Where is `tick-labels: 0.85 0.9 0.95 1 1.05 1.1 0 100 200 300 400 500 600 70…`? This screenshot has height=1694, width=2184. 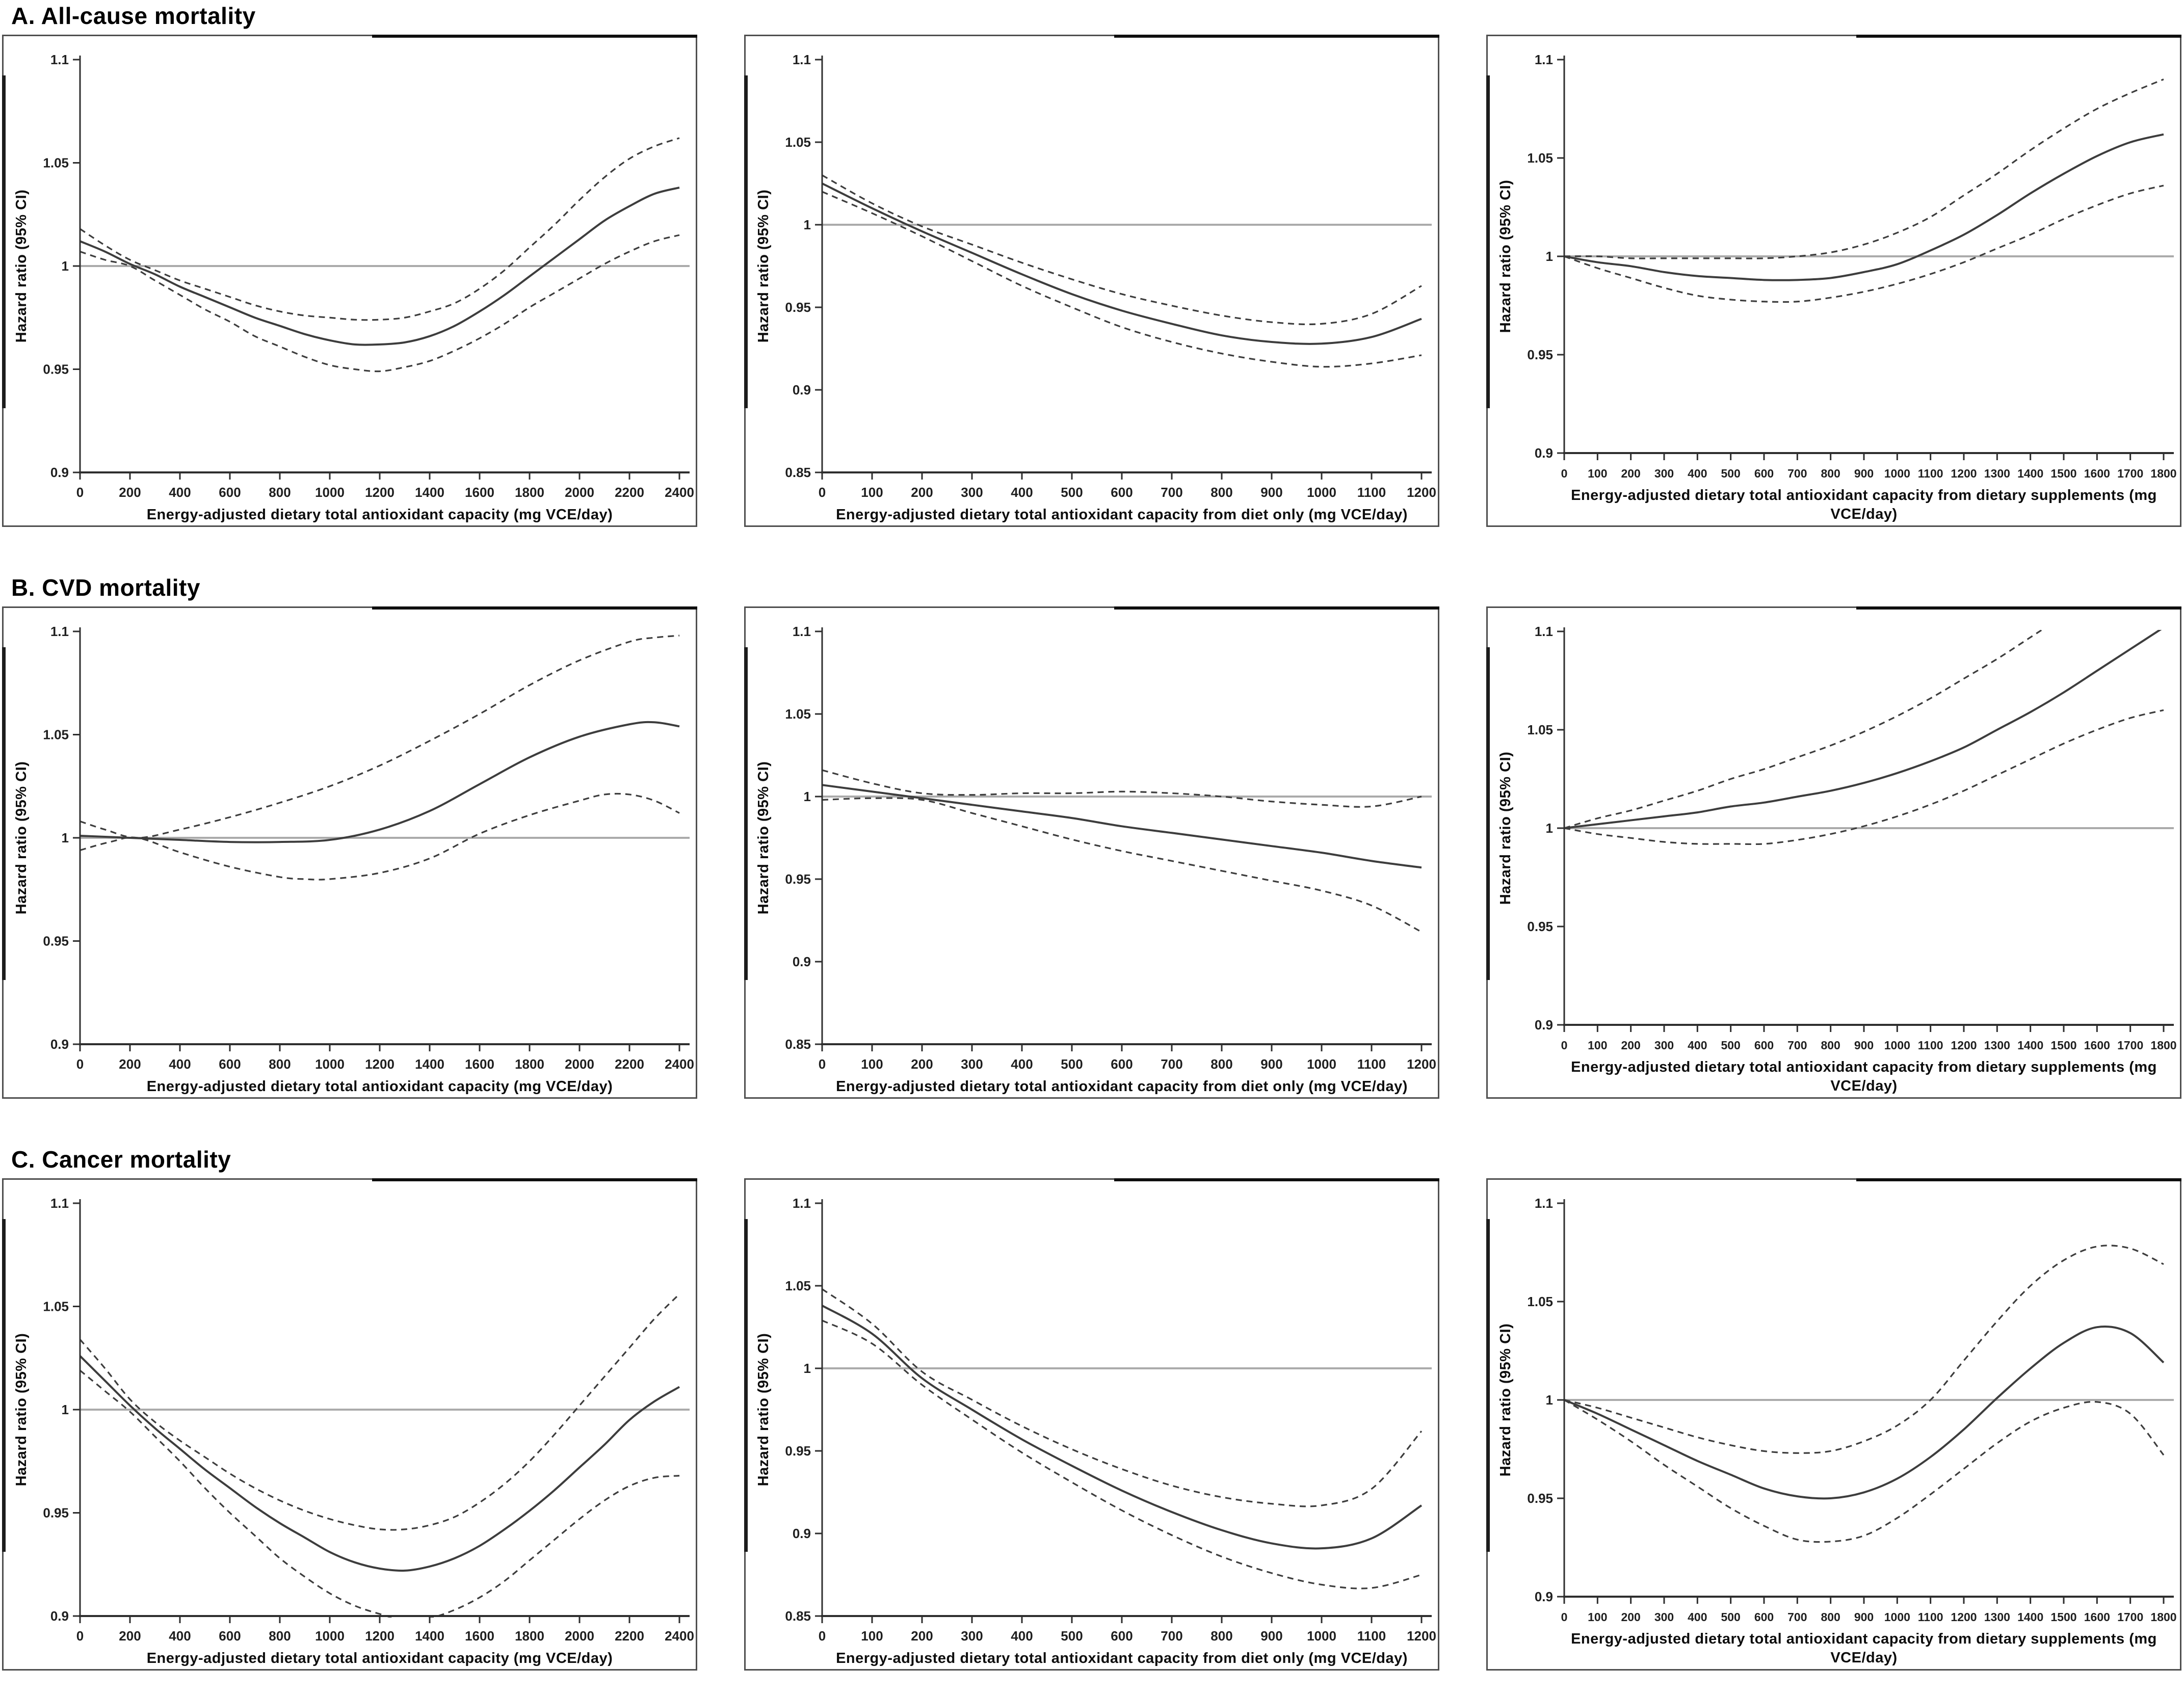 tick-labels: 0.85 0.9 0.95 1 1.05 1.1 0 100 200 300 400 500 600 70… is located at coordinates (1110, 848).